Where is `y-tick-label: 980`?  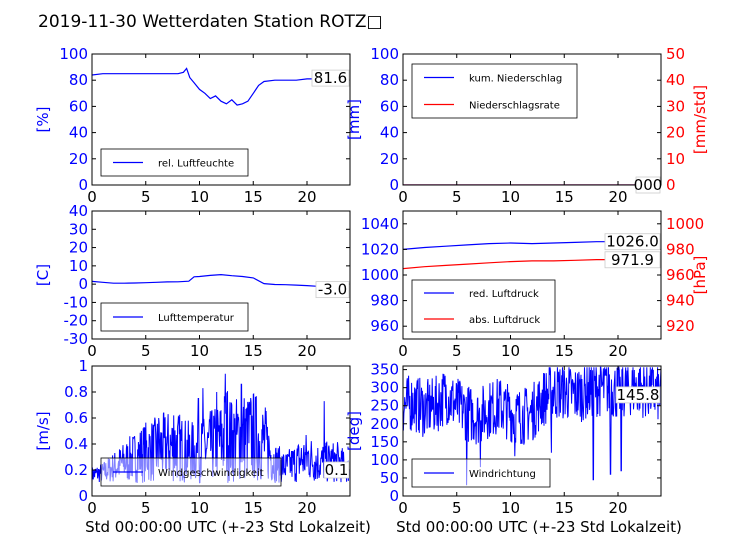
y-tick-label: 980 is located at coordinates (384, 301).